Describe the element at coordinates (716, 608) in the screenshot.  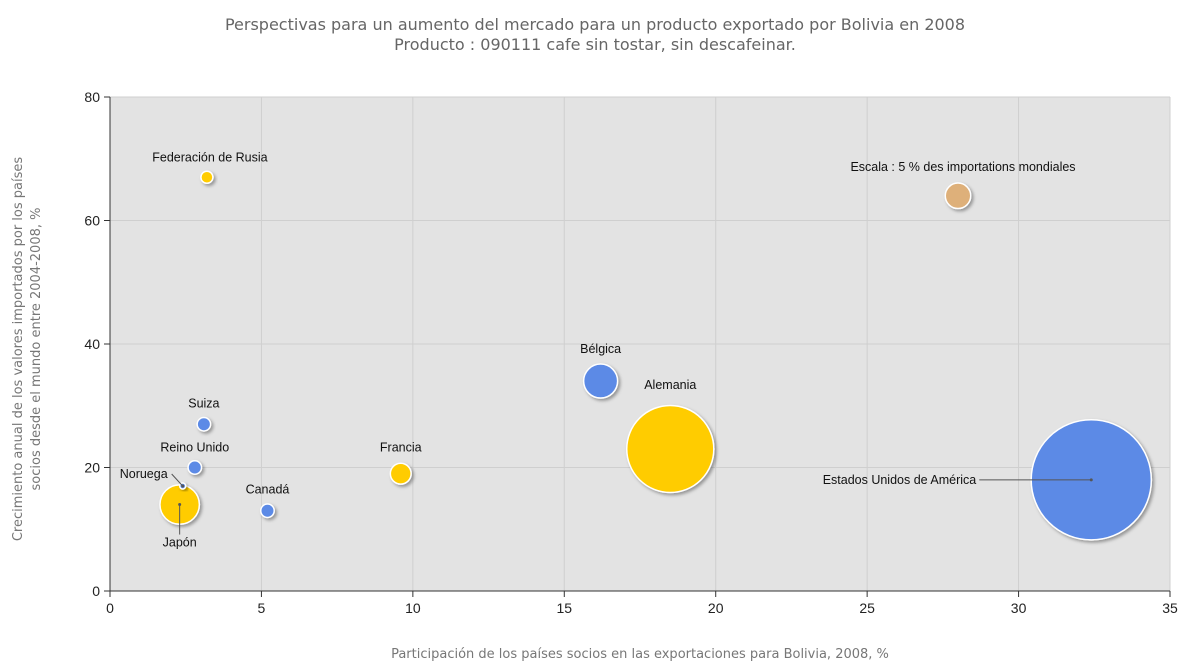
I see `x-tick-label: 20` at that location.